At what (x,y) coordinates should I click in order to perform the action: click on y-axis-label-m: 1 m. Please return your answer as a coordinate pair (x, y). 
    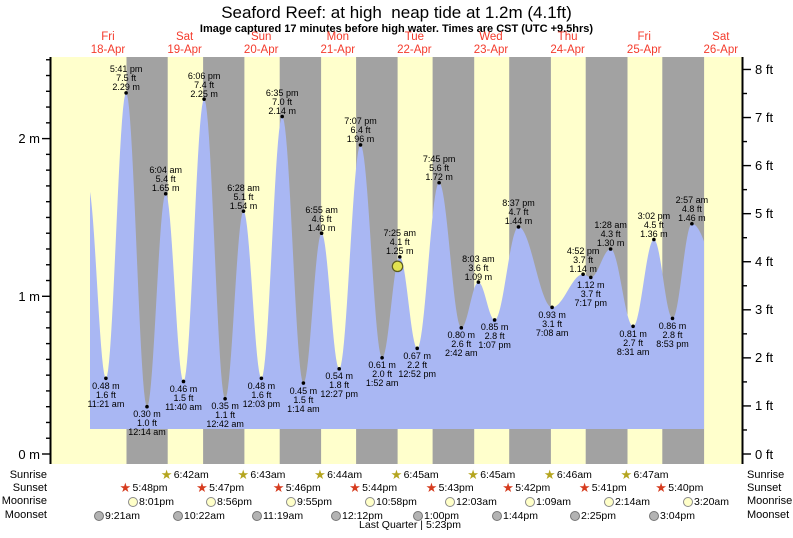
    Looking at the image, I should click on (29, 296).